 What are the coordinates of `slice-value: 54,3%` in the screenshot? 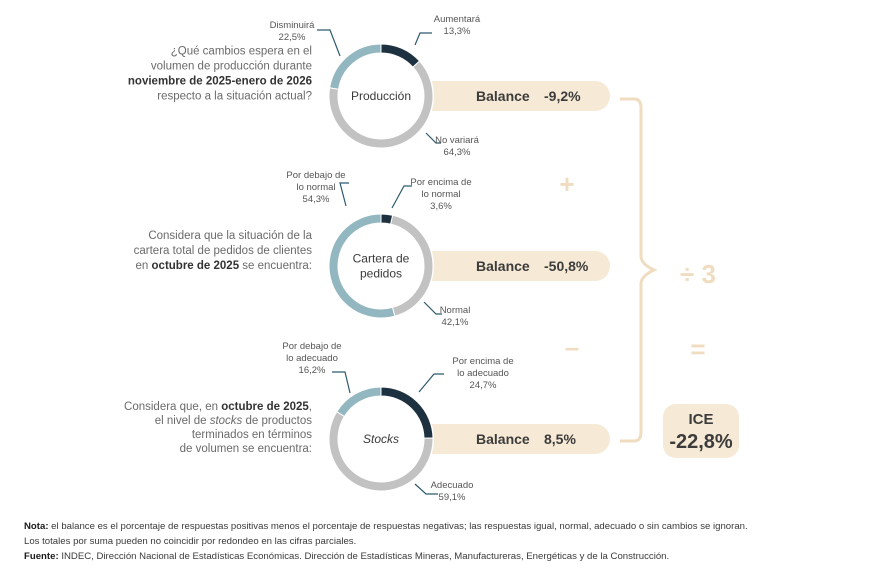 It's located at (316, 199).